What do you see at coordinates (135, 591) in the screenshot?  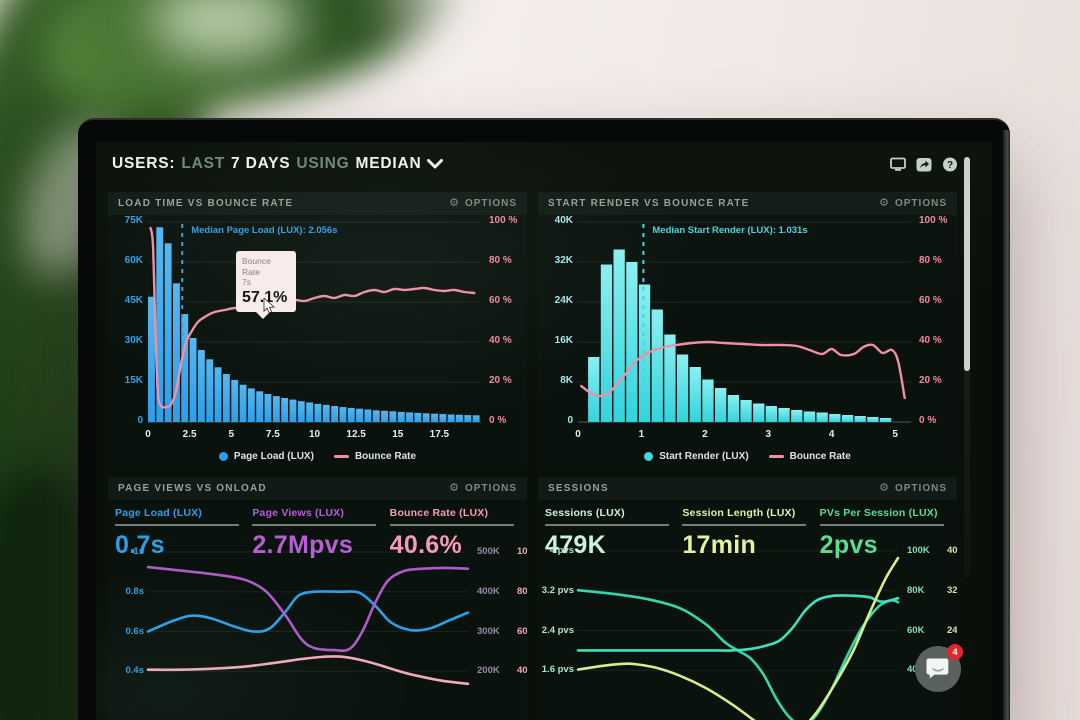 I see `y-axis-tick: 0.8s` at bounding box center [135, 591].